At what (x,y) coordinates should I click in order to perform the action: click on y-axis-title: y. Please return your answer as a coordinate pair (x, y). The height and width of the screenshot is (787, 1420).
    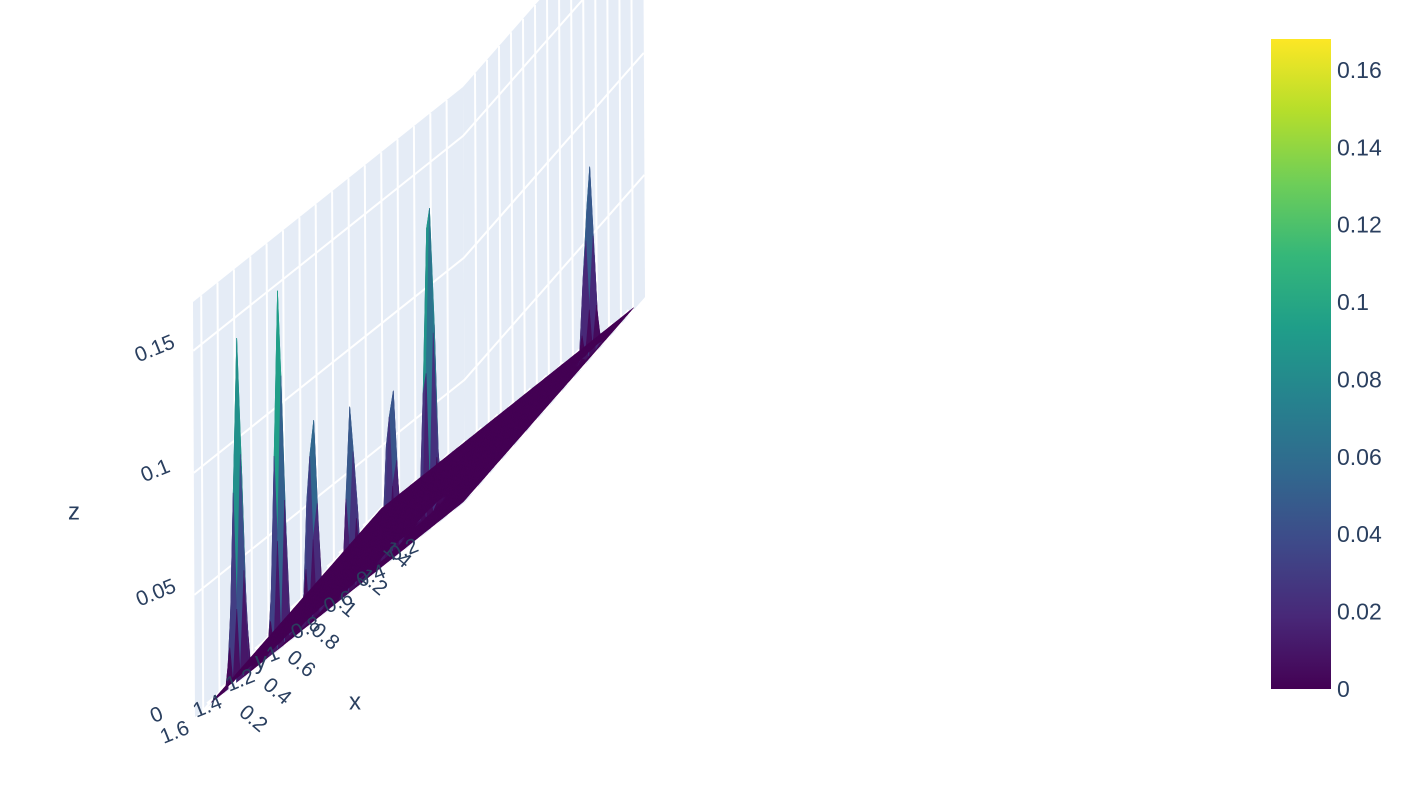
    Looking at the image, I should click on (261, 661).